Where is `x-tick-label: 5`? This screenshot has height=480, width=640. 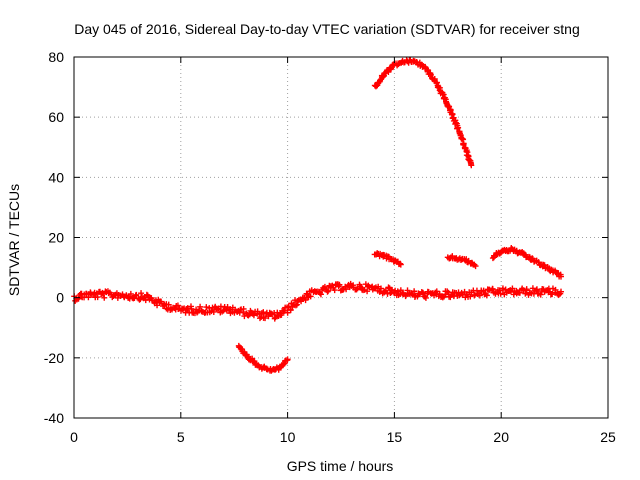
x-tick-label: 5 is located at coordinates (181, 437).